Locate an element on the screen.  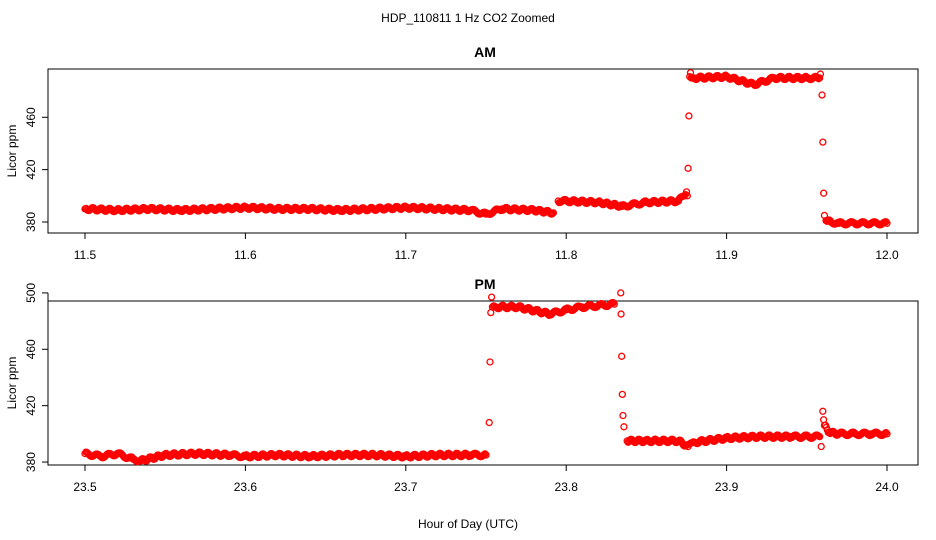
pm-x-tick-label: 24.0 is located at coordinates (887, 487).